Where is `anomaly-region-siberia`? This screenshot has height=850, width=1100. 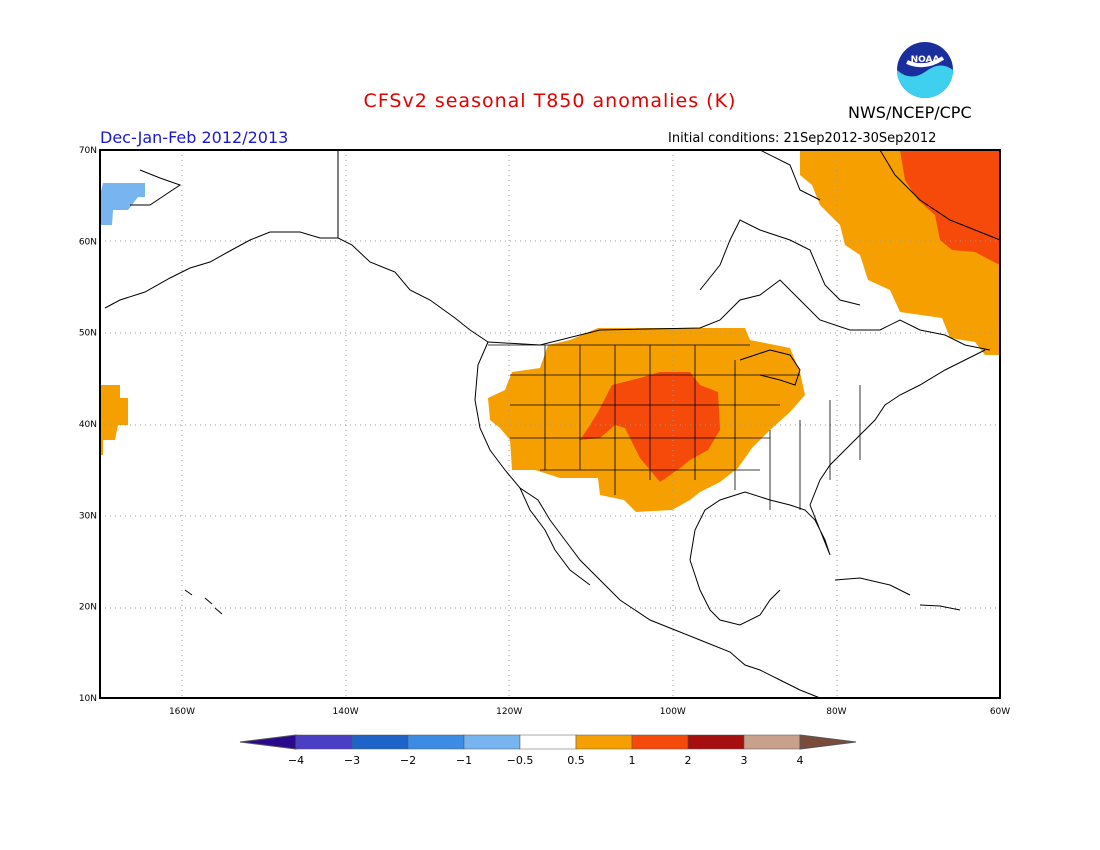
anomaly-region-siberia is located at coordinates (122, 204).